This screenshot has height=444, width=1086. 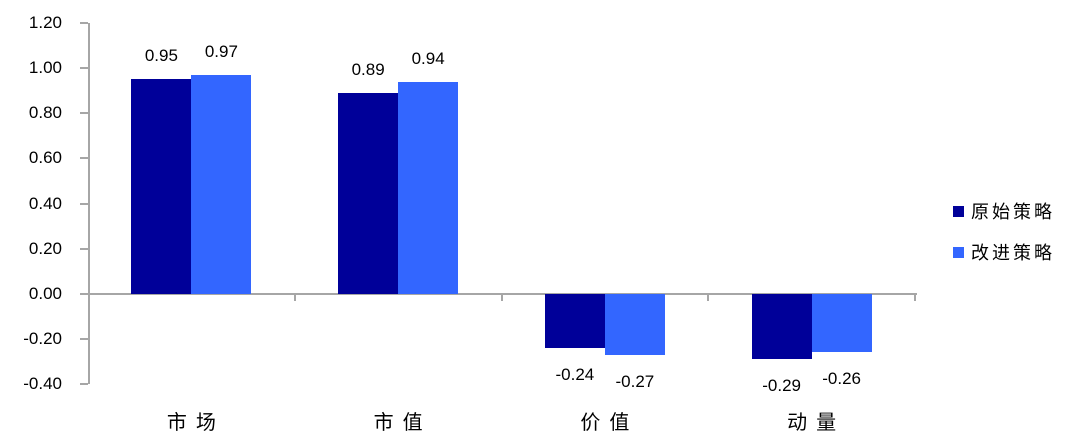 What do you see at coordinates (42, 383) in the screenshot?
I see `y-axis-tick-label: -0.40` at bounding box center [42, 383].